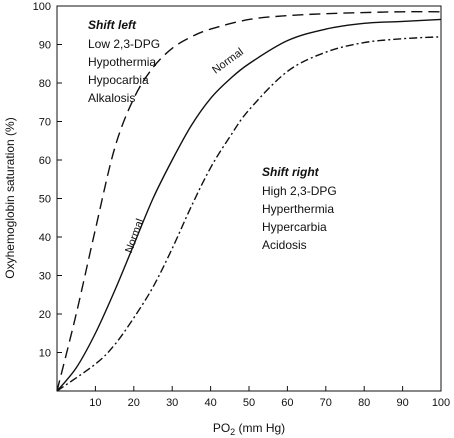 Image resolution: width=454 pixels, height=438 pixels. I want to click on shift-right-line: Hyperthermia, so click(298, 209).